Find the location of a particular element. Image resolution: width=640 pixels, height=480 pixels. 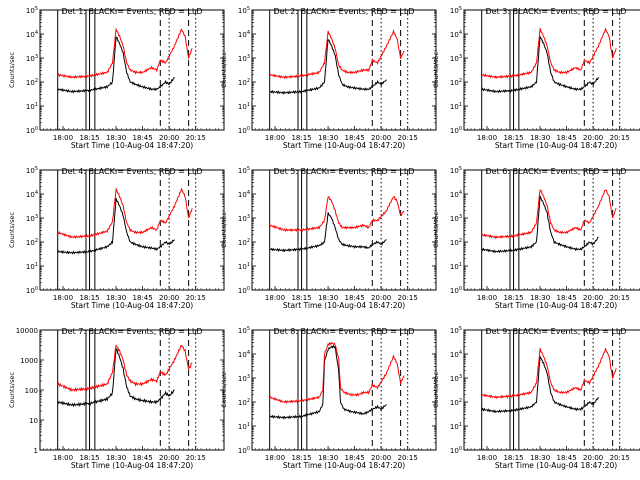

panel-title: Det 5: BLACK = Events, RED = LLD is located at coordinates (344, 171).